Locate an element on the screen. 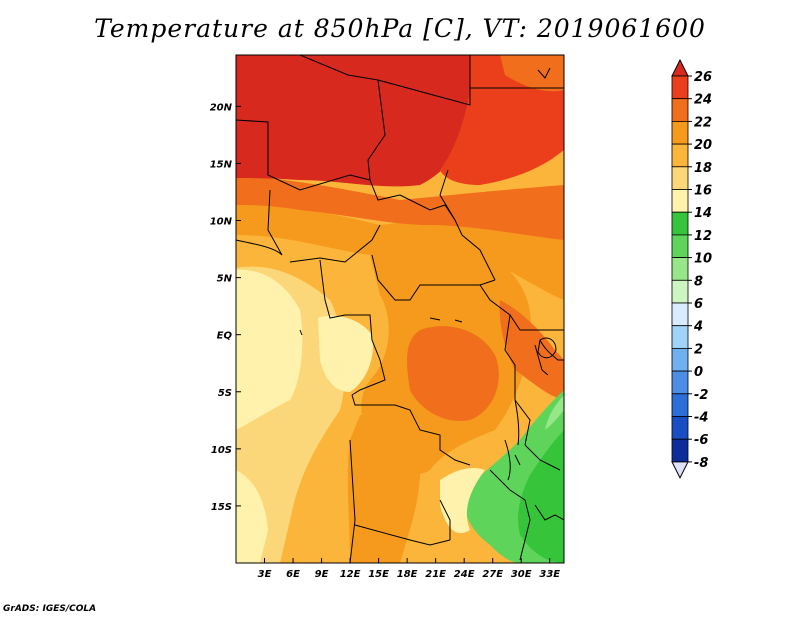  y-tick-label: 5N is located at coordinates (225, 279).